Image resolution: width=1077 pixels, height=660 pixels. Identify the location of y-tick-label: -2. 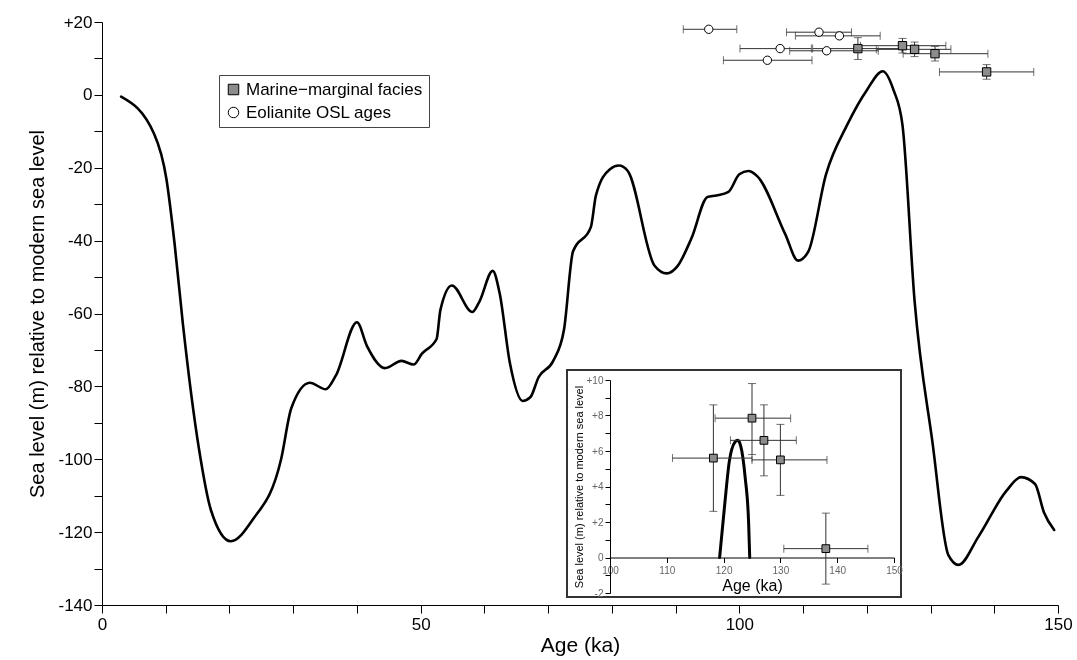
(599, 593).